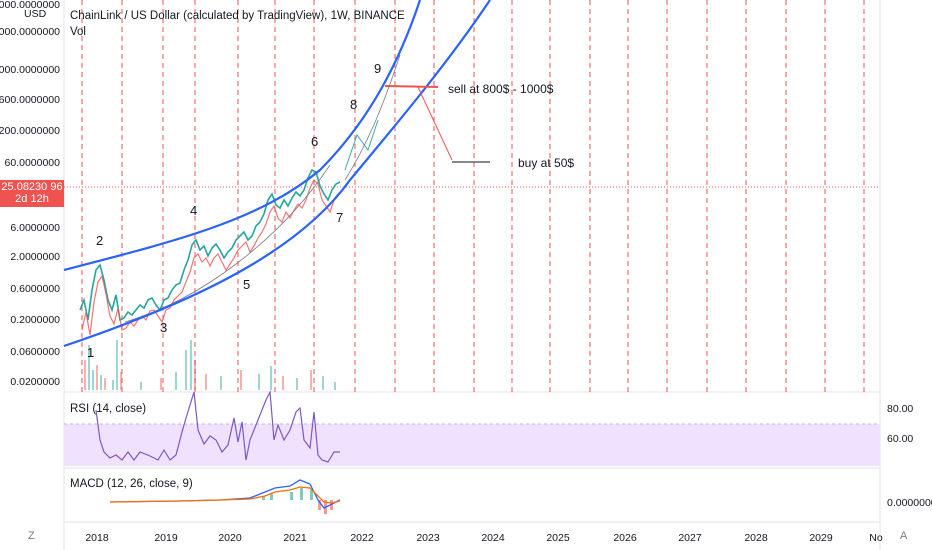 This screenshot has height=550, width=932. I want to click on time-label: 2025, so click(558, 538).